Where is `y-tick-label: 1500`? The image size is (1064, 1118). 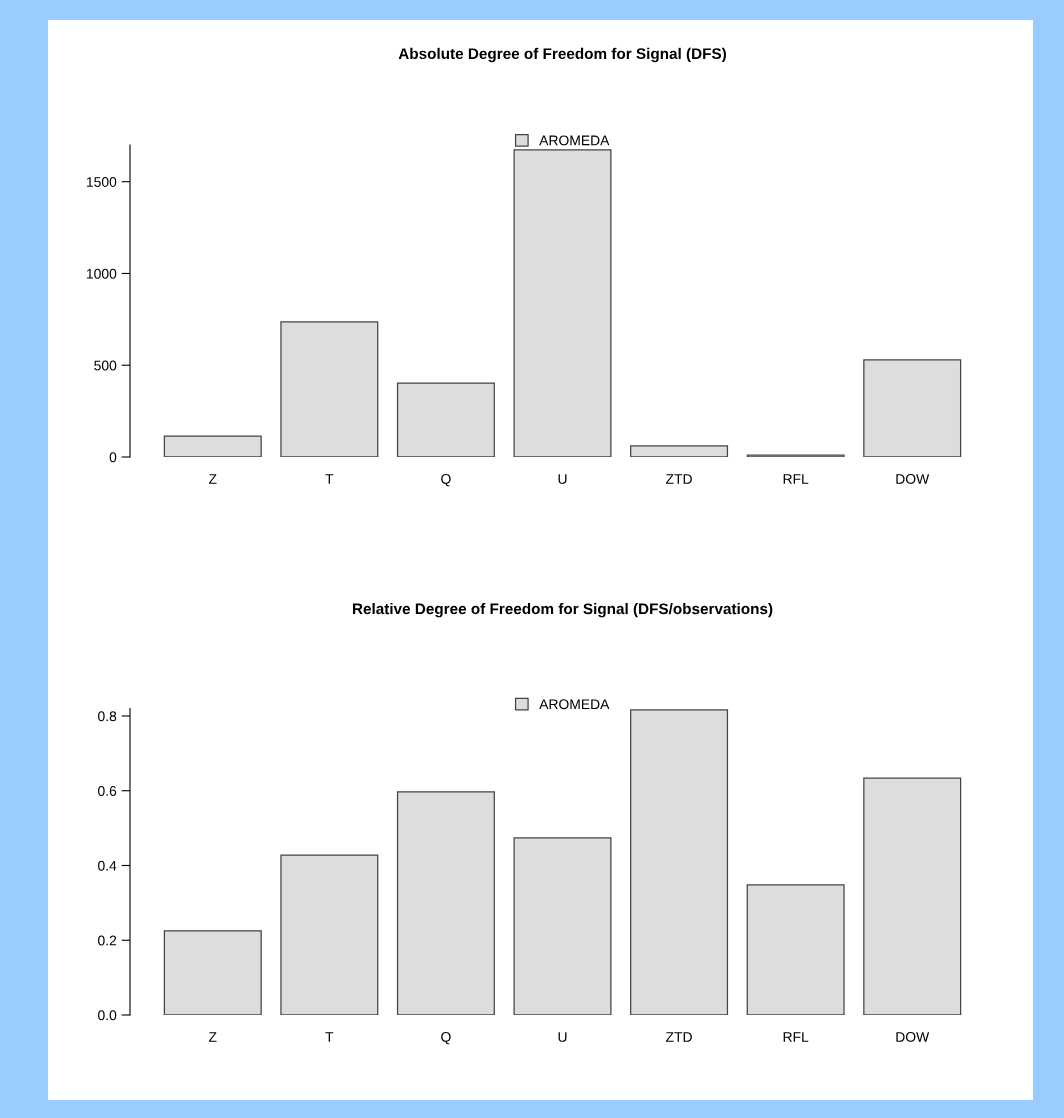 y-tick-label: 1500 is located at coordinates (101, 182).